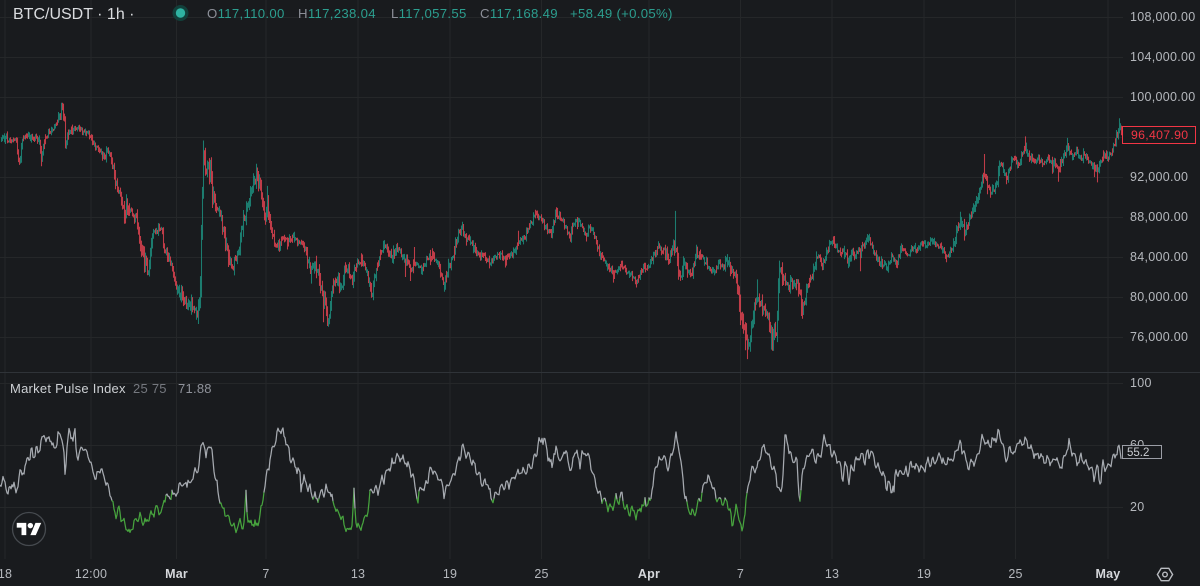  What do you see at coordinates (6, 574) in the screenshot?
I see `svg-text: 18` at bounding box center [6, 574].